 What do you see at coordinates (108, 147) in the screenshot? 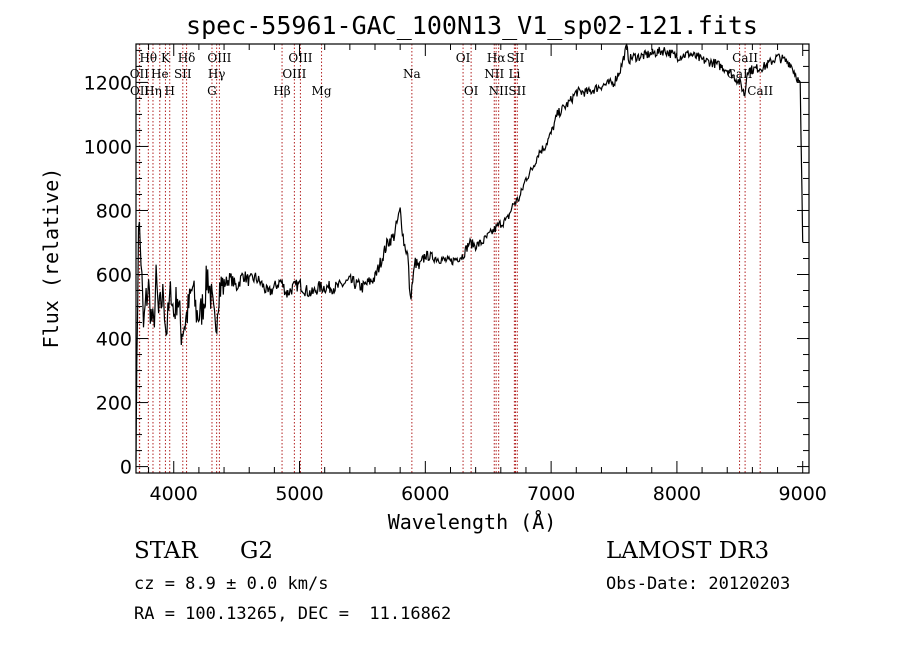
I see `y-tick-label: 1000` at bounding box center [108, 147].